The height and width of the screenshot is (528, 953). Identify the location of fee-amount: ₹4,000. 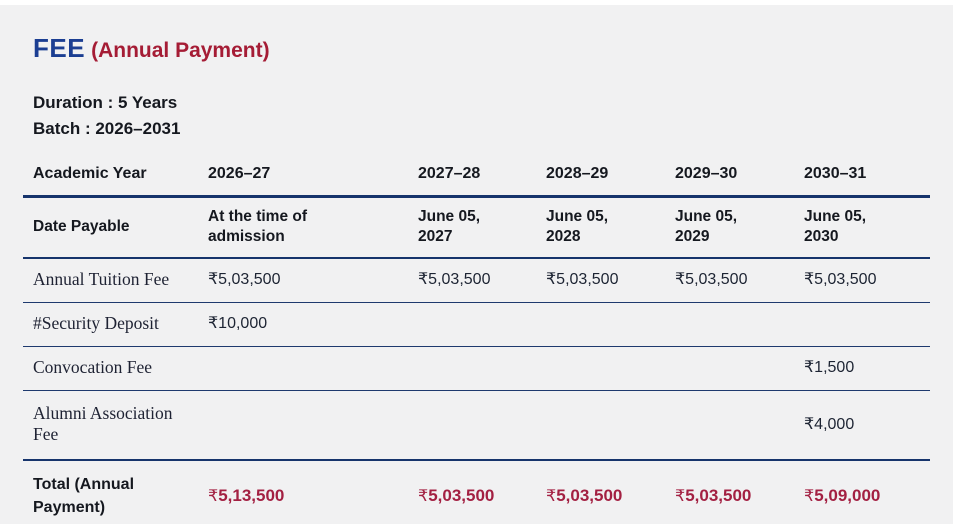
(867, 425).